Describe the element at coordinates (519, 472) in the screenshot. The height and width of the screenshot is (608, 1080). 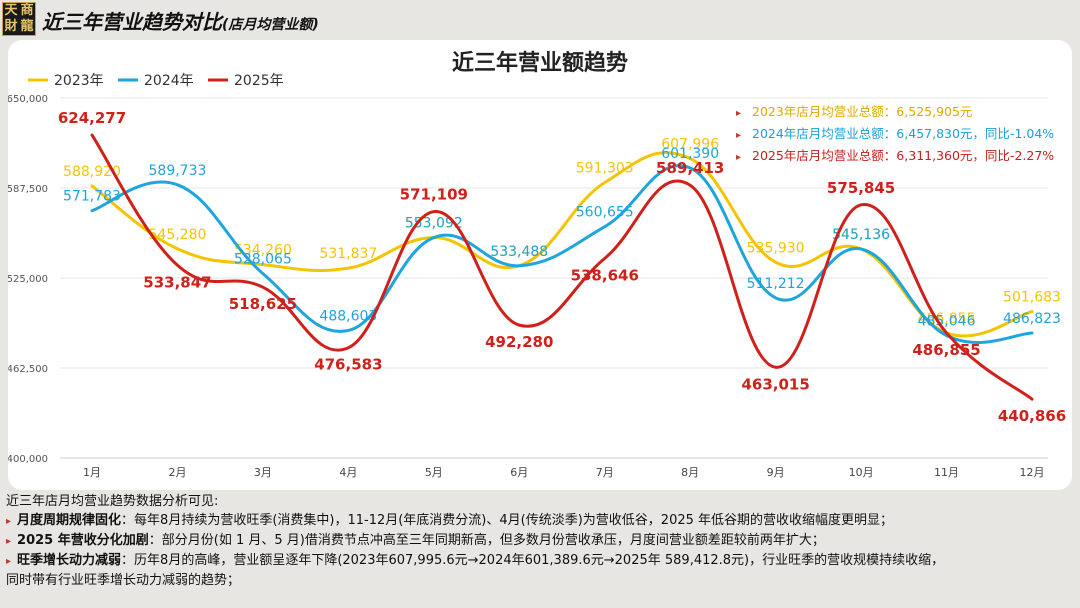
I see `x-tick-label: 6月` at that location.